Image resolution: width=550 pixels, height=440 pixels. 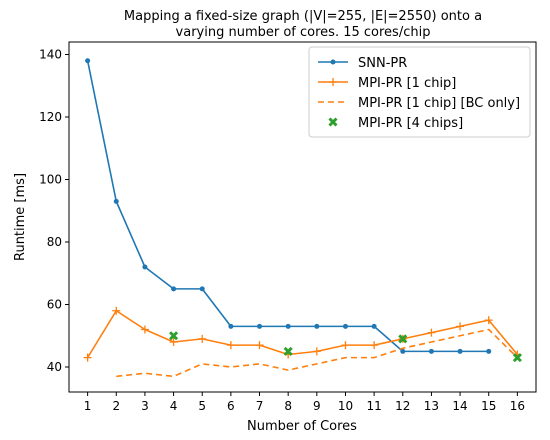 What do you see at coordinates (373, 406) in the screenshot?
I see `x-tick-label-11: 11` at bounding box center [373, 406].